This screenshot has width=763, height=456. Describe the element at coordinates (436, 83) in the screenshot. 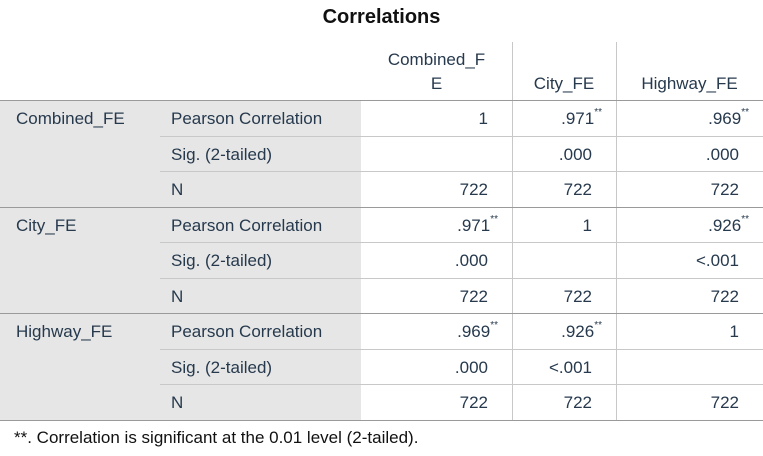

I see `column-header-line: E` at that location.